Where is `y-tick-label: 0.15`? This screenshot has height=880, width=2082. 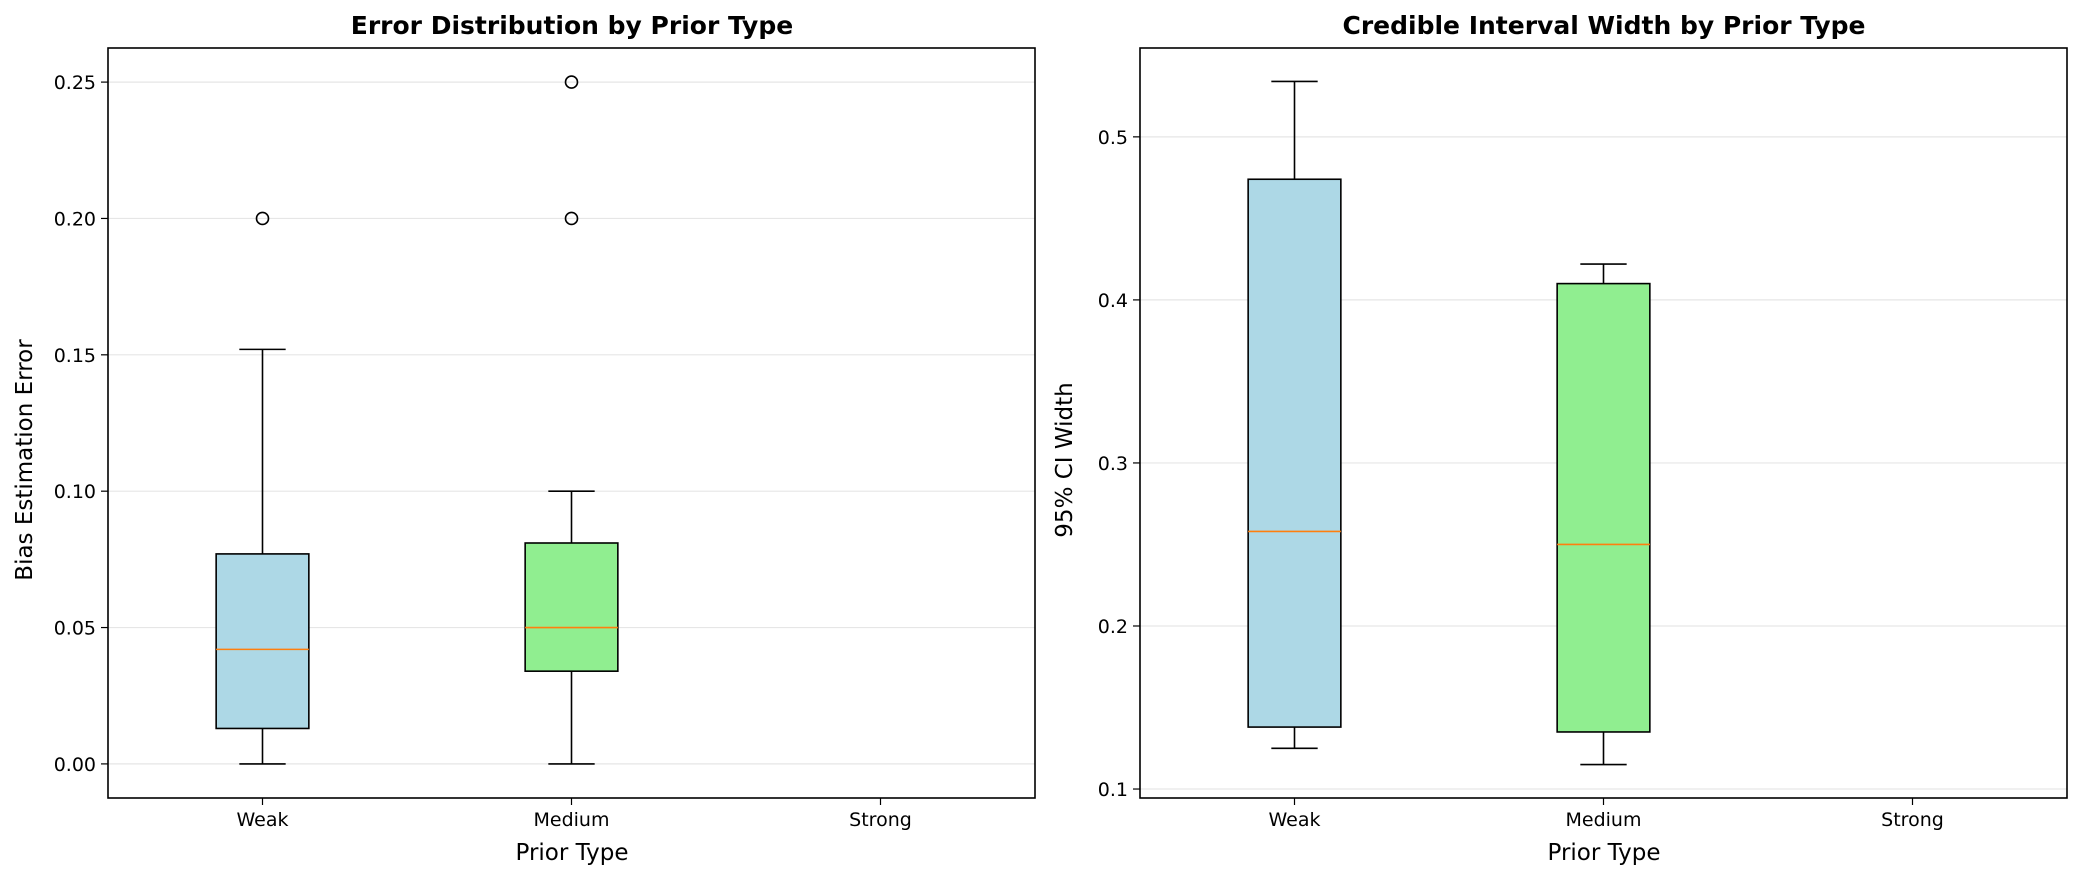 y-tick-label: 0.15 is located at coordinates (75, 356).